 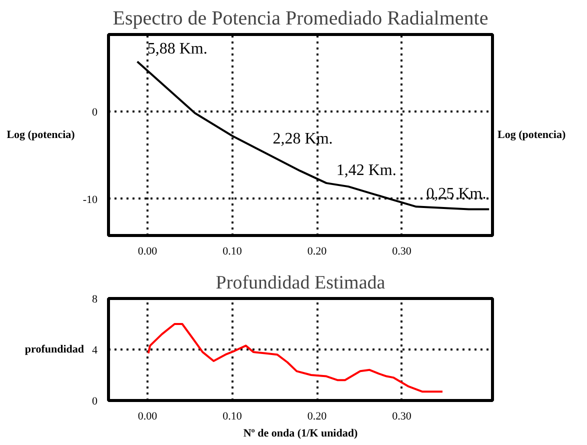 What do you see at coordinates (532, 135) in the screenshot?
I see `y2-axis-title: Log (potencia)` at bounding box center [532, 135].